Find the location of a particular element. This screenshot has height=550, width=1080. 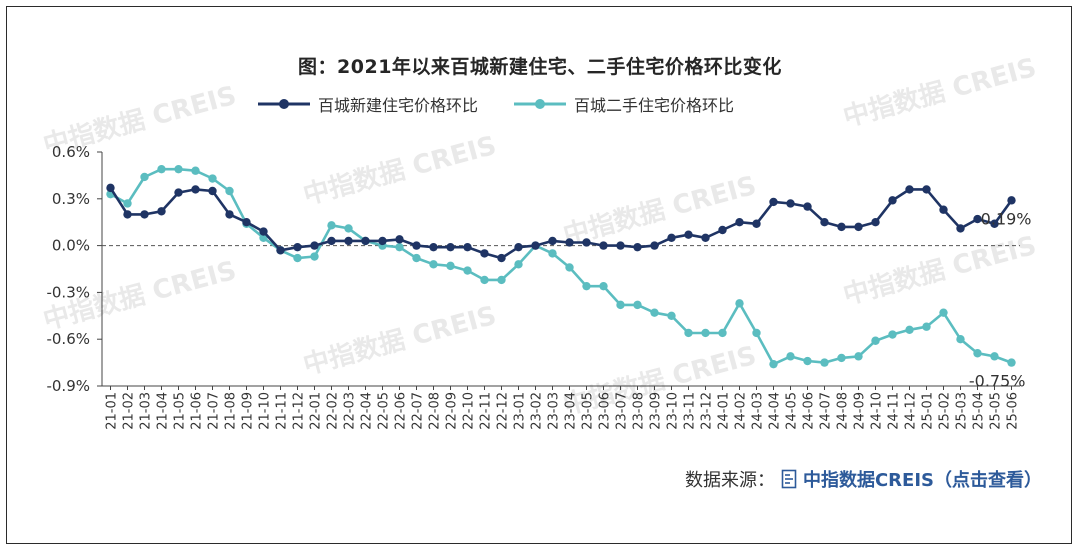

y-tick-label: -0.9% is located at coordinates (68, 386).